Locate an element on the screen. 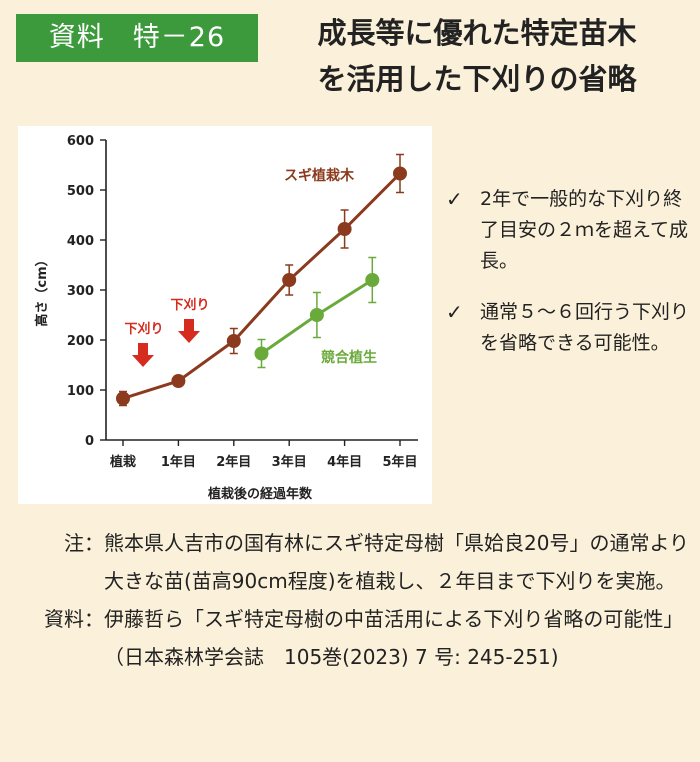  title-line-1: 成長等に優れた特定苗木 is located at coordinates (477, 33).